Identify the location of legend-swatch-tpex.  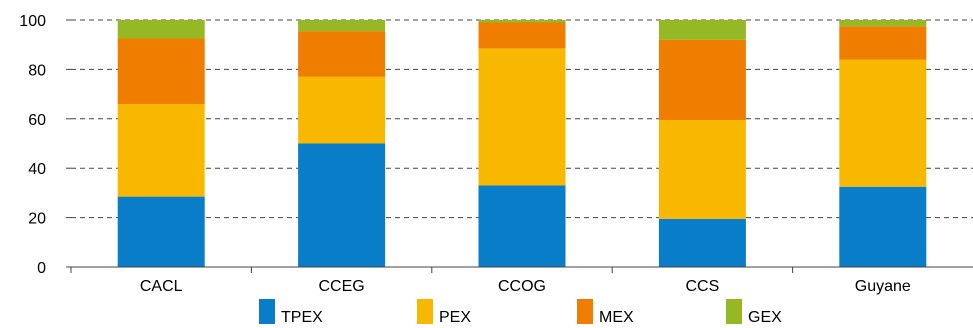
(267, 311).